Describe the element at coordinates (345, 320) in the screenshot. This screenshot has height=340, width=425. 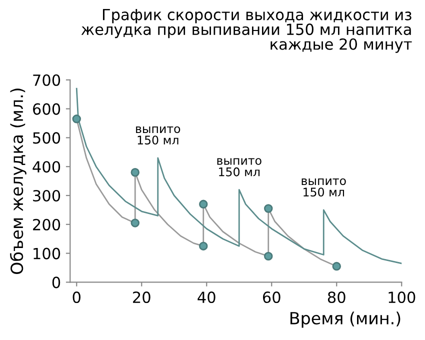
I see `x-axis-title: Время (мин.)` at that location.